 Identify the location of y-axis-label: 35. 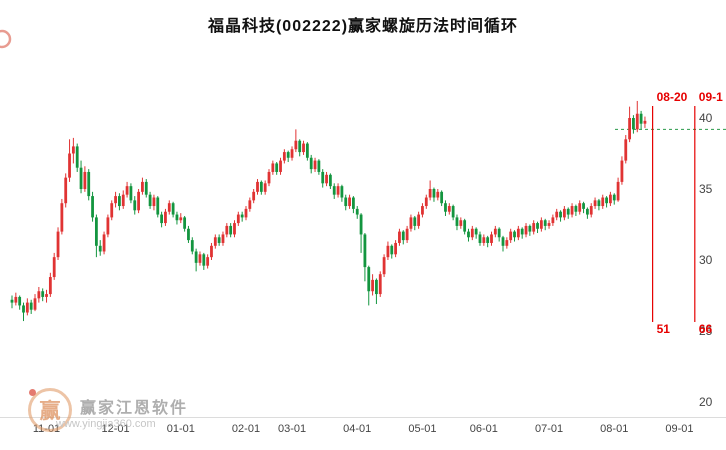
(706, 189).